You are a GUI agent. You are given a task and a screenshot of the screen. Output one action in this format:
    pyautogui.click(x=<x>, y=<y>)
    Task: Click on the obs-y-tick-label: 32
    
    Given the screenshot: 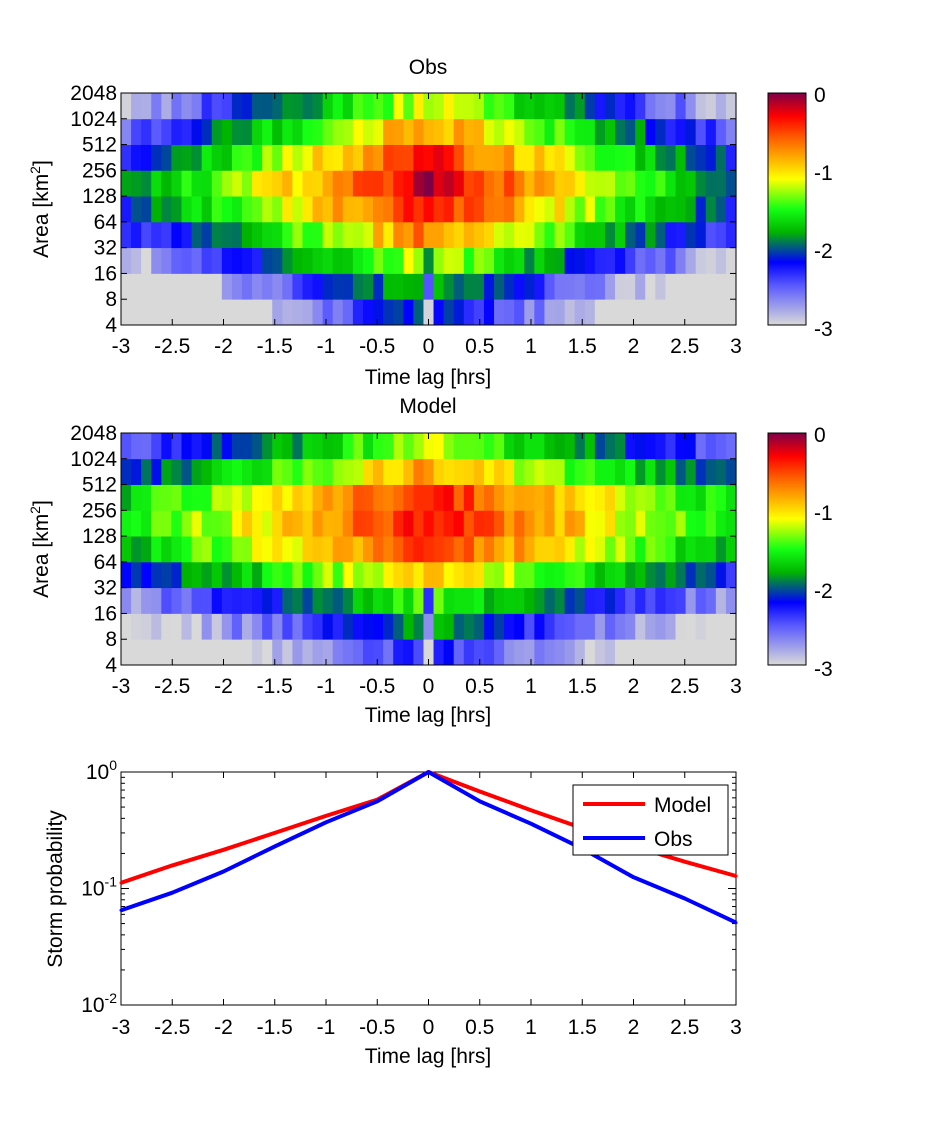 What is the action you would take?
    pyautogui.click(x=105, y=248)
    